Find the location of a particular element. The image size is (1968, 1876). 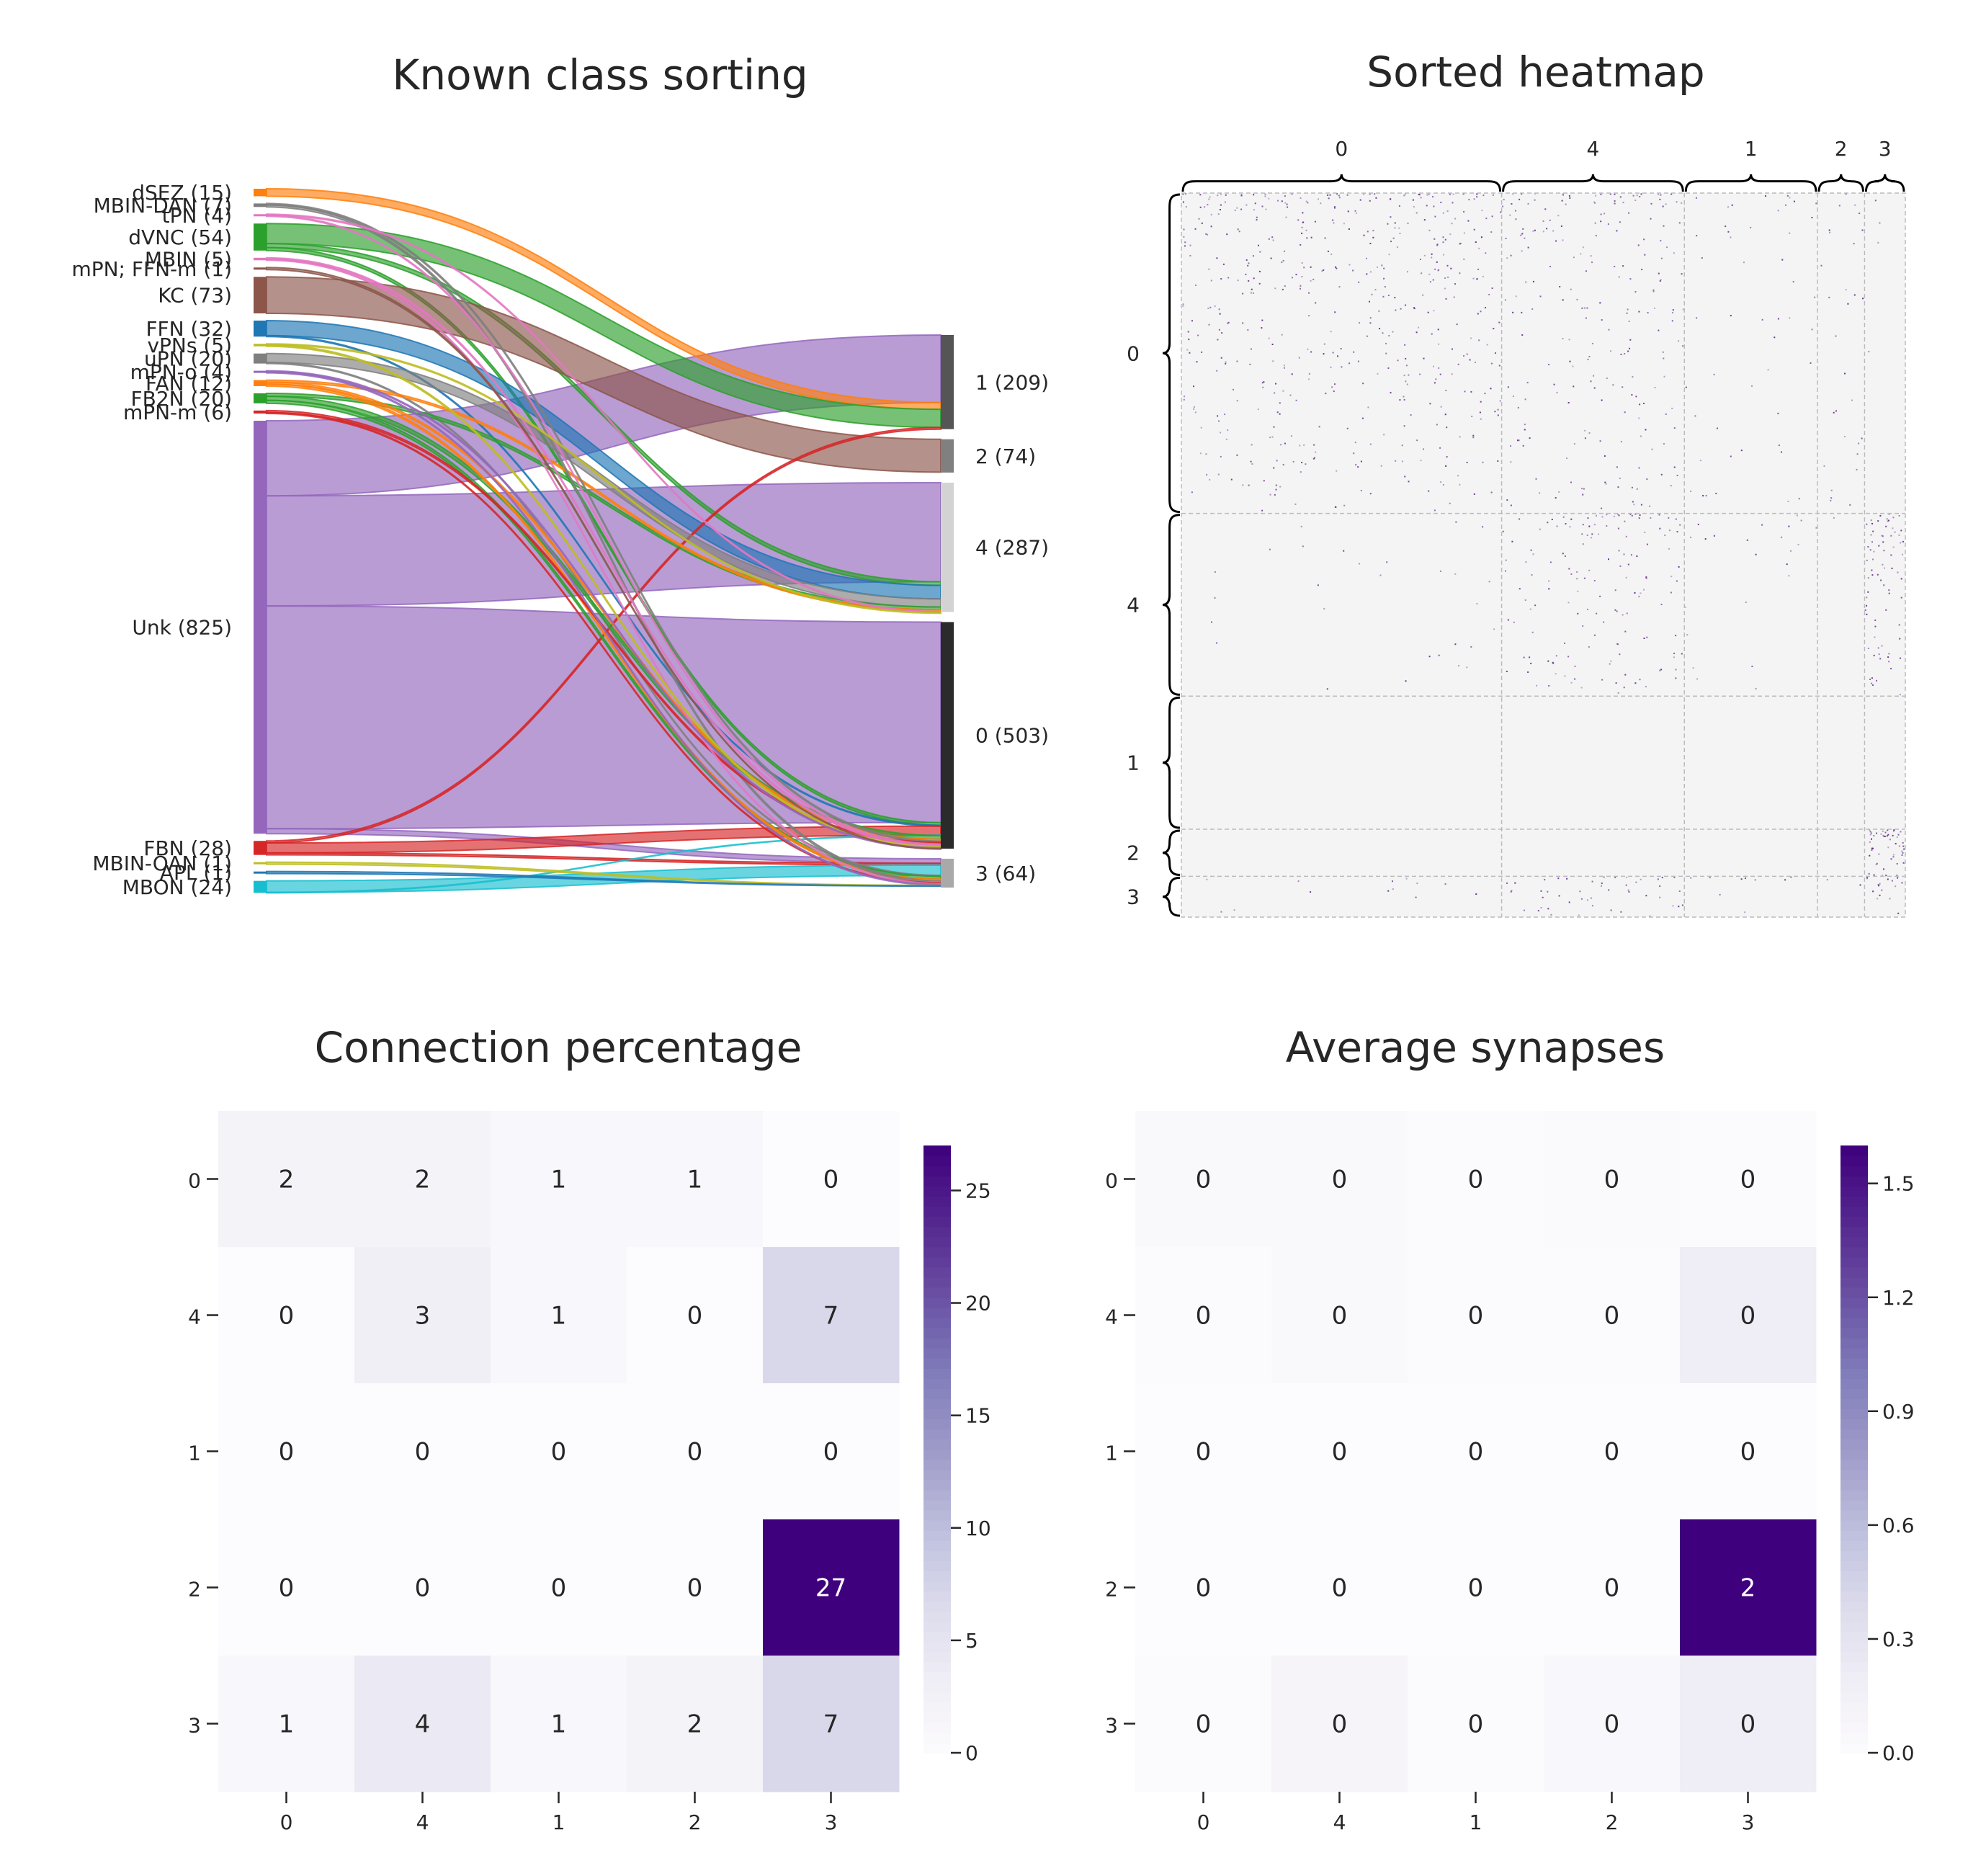

sorted-heatmap-dots is located at coordinates (1543, 555).